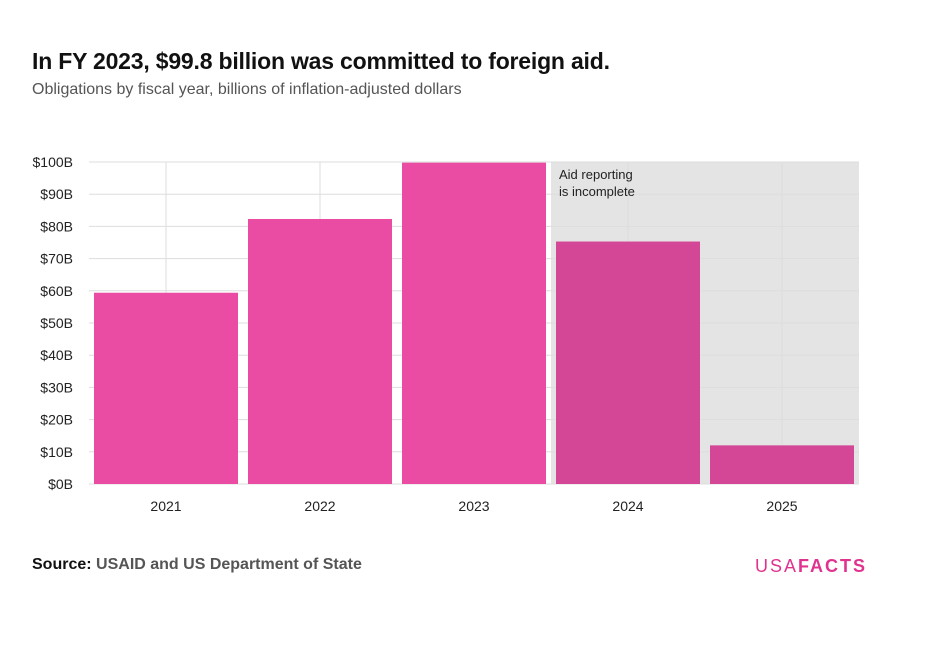  I want to click on usafacts-logo: USAFACTS, so click(811, 566).